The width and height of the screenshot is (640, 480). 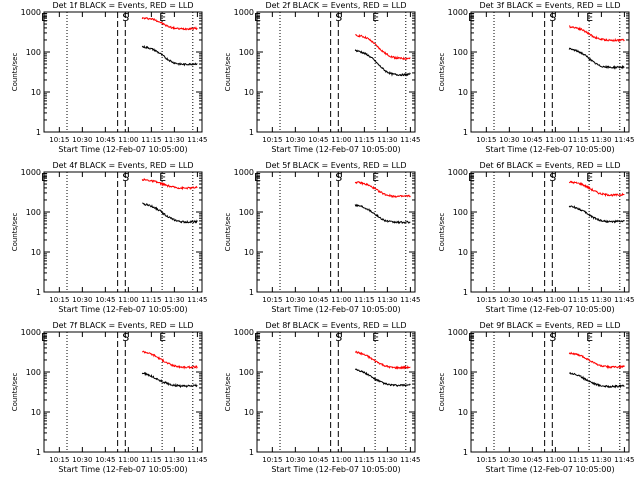 What do you see at coordinates (549, 165) in the screenshot?
I see `panel-title: Det 6f BLACK = Events, RED = LLD` at bounding box center [549, 165].